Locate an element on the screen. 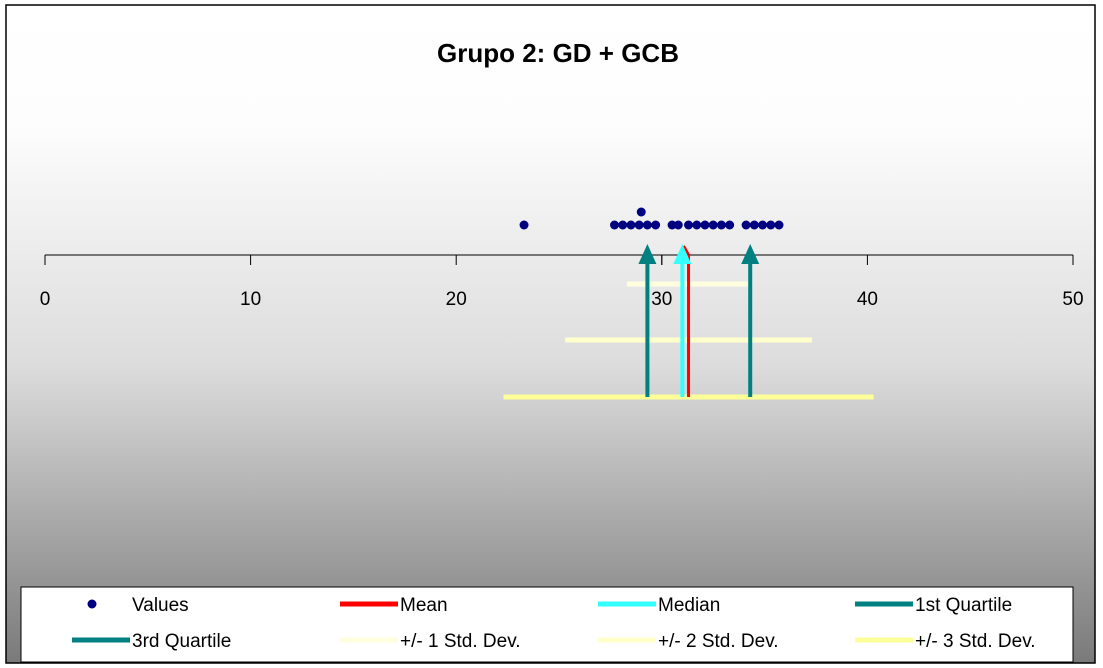 This screenshot has height=668, width=1103. legend-median-label: Median is located at coordinates (689, 605).